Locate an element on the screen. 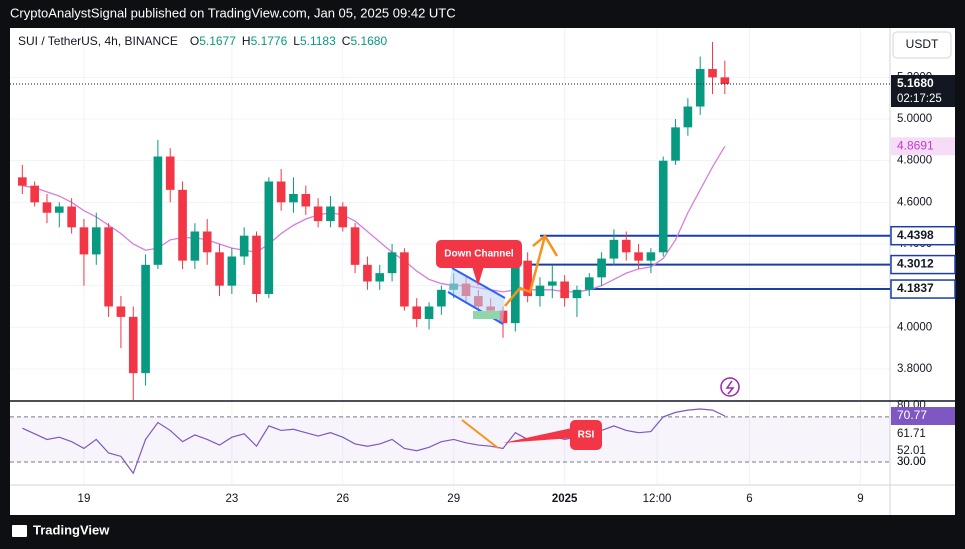 Image resolution: width=965 pixels, height=549 pixels. y-tick-label: 5.0000 is located at coordinates (914, 119).